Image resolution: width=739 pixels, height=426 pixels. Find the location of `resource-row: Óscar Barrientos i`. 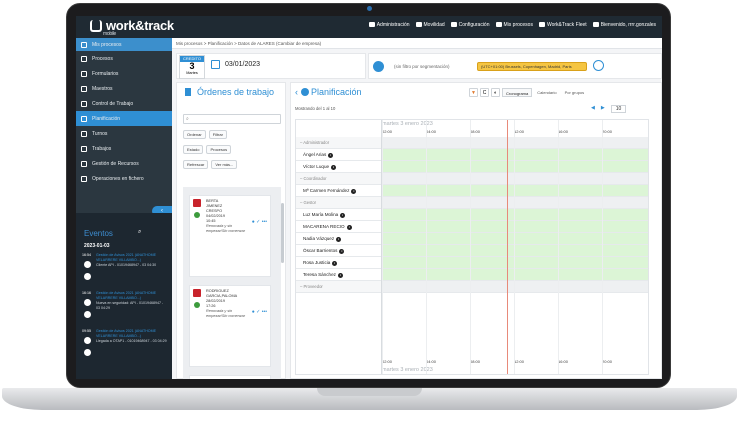

resource-row: Óscar Barrientos i is located at coordinates (472, 251).